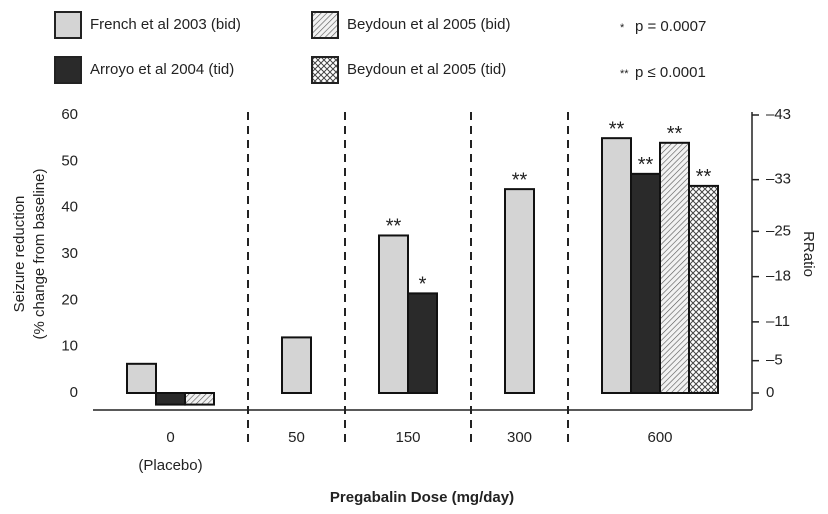  Describe the element at coordinates (407, 437) in the screenshot. I see `x-tick-label: 150` at that location.